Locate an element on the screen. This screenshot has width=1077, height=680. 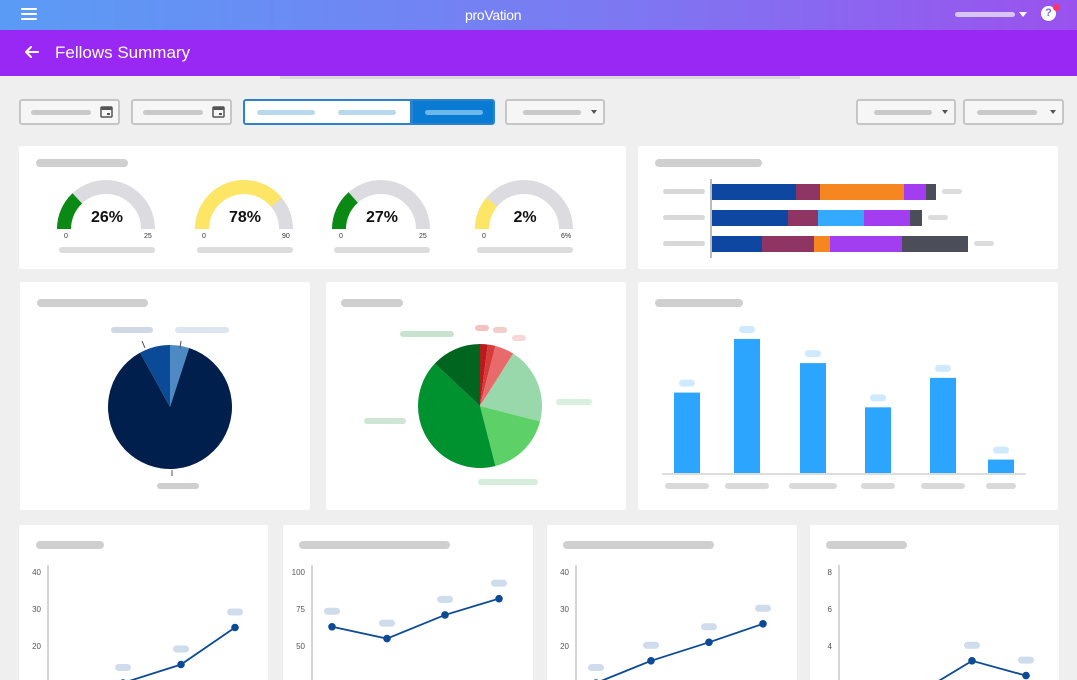
bar-chart-card is located at coordinates (848, 396).